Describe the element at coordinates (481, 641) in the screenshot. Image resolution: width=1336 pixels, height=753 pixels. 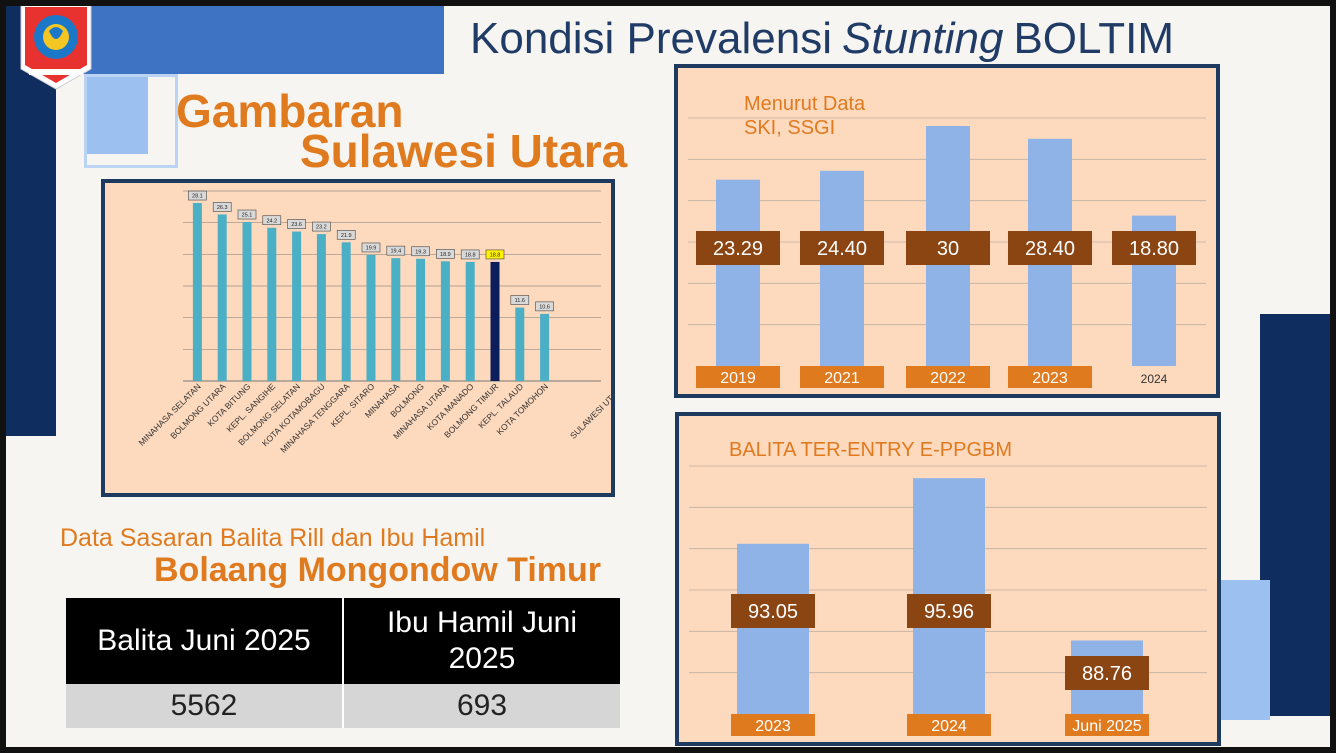
I see `column-header-ibu-hamil: Ibu Hamil Juni 2025` at that location.